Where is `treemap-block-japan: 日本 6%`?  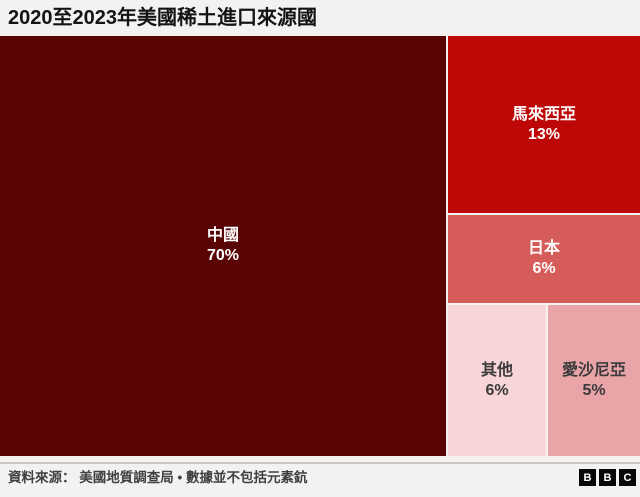
treemap-block-japan: 日本 6% is located at coordinates (544, 259).